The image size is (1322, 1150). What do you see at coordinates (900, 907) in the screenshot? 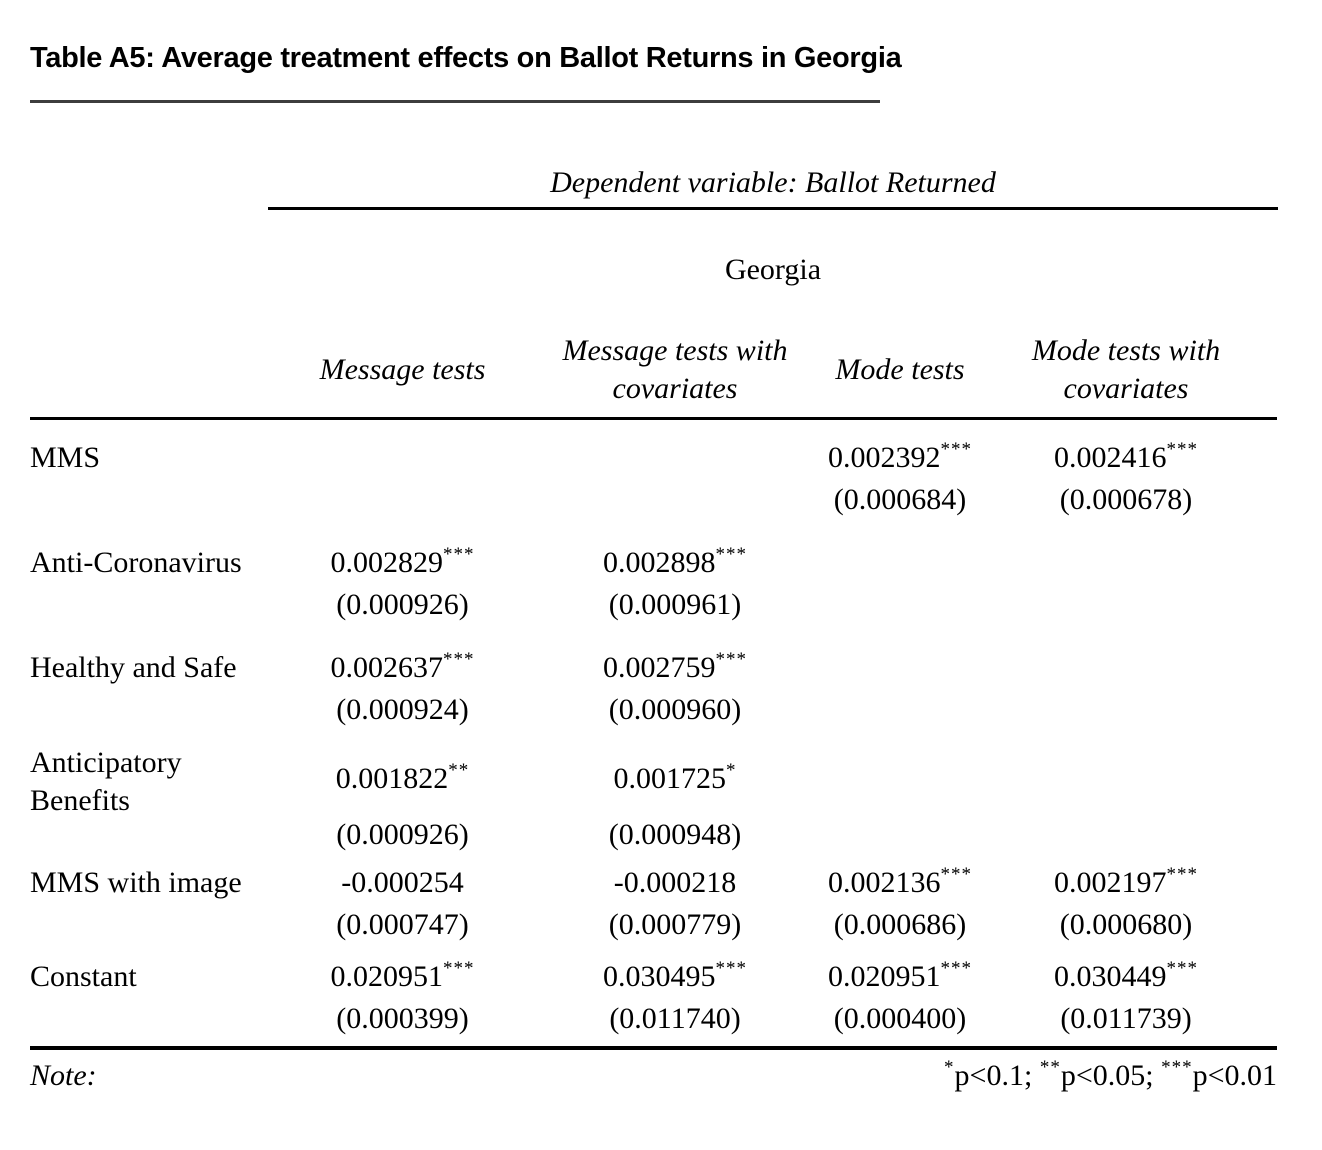
I see `coef-cell: 0.002136*** (0.000686)` at bounding box center [900, 907].